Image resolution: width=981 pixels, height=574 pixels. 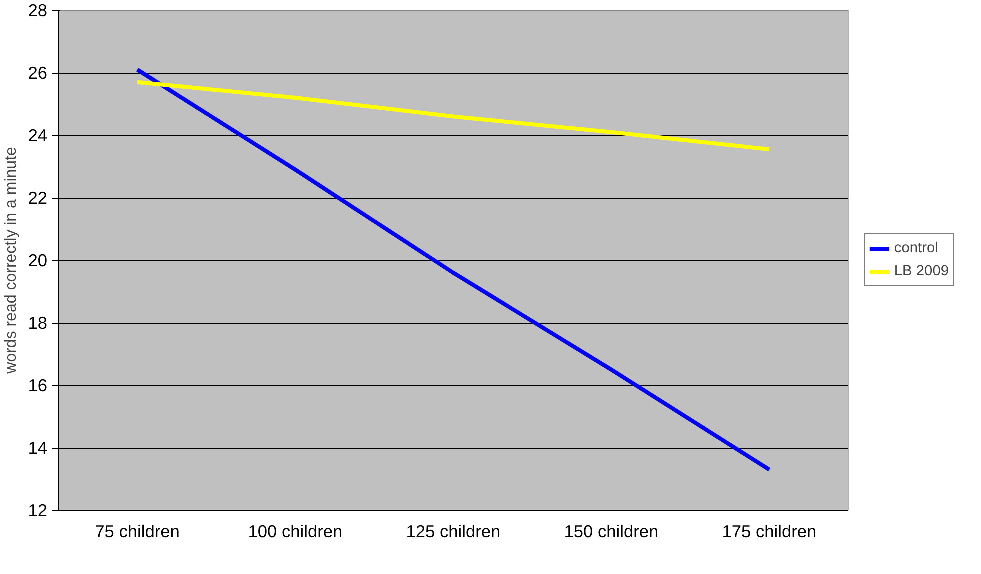 What do you see at coordinates (916, 248) in the screenshot?
I see `legend-label: control` at bounding box center [916, 248].